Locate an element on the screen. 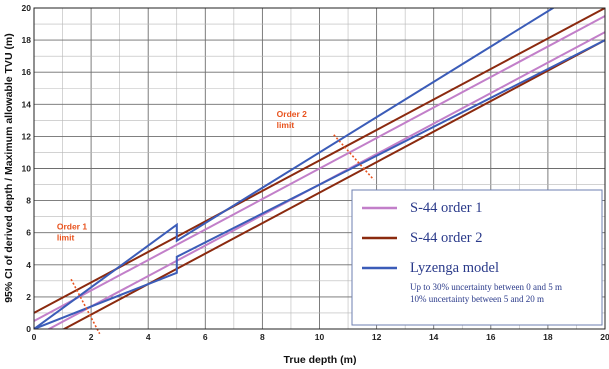  y-tick-label: 20 is located at coordinates (27, 8).